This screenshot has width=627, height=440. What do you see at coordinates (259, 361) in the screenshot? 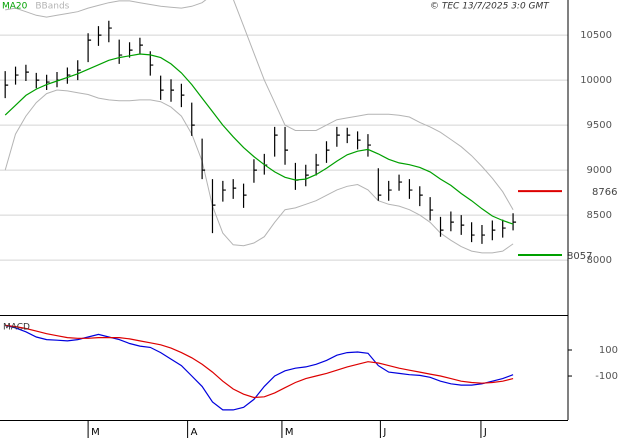
I see `macd-line` at bounding box center [259, 361].